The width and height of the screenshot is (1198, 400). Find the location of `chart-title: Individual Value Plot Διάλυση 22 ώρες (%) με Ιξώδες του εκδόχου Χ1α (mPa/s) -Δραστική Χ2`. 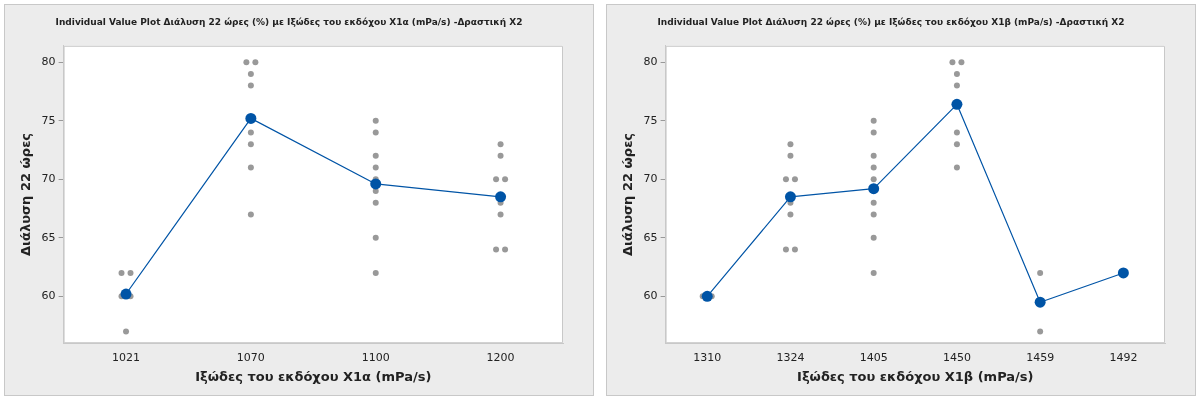

chart-title: Individual Value Plot Διάλυση 22 ώρες (%) με Ιξώδες του εκδόχου Χ1α (mPa/s) -Δραστική Χ2 is located at coordinates (289, 21).